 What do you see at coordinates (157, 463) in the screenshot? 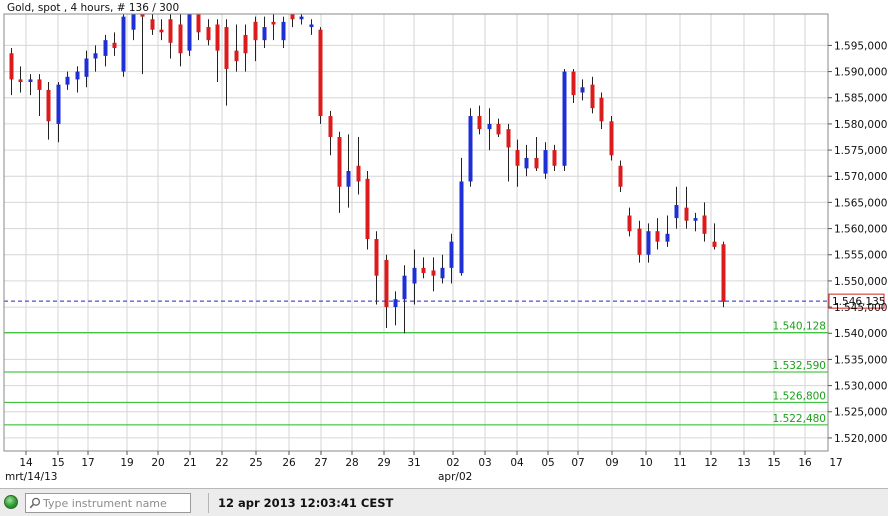
I see `x-tick-label: 20` at bounding box center [157, 463].